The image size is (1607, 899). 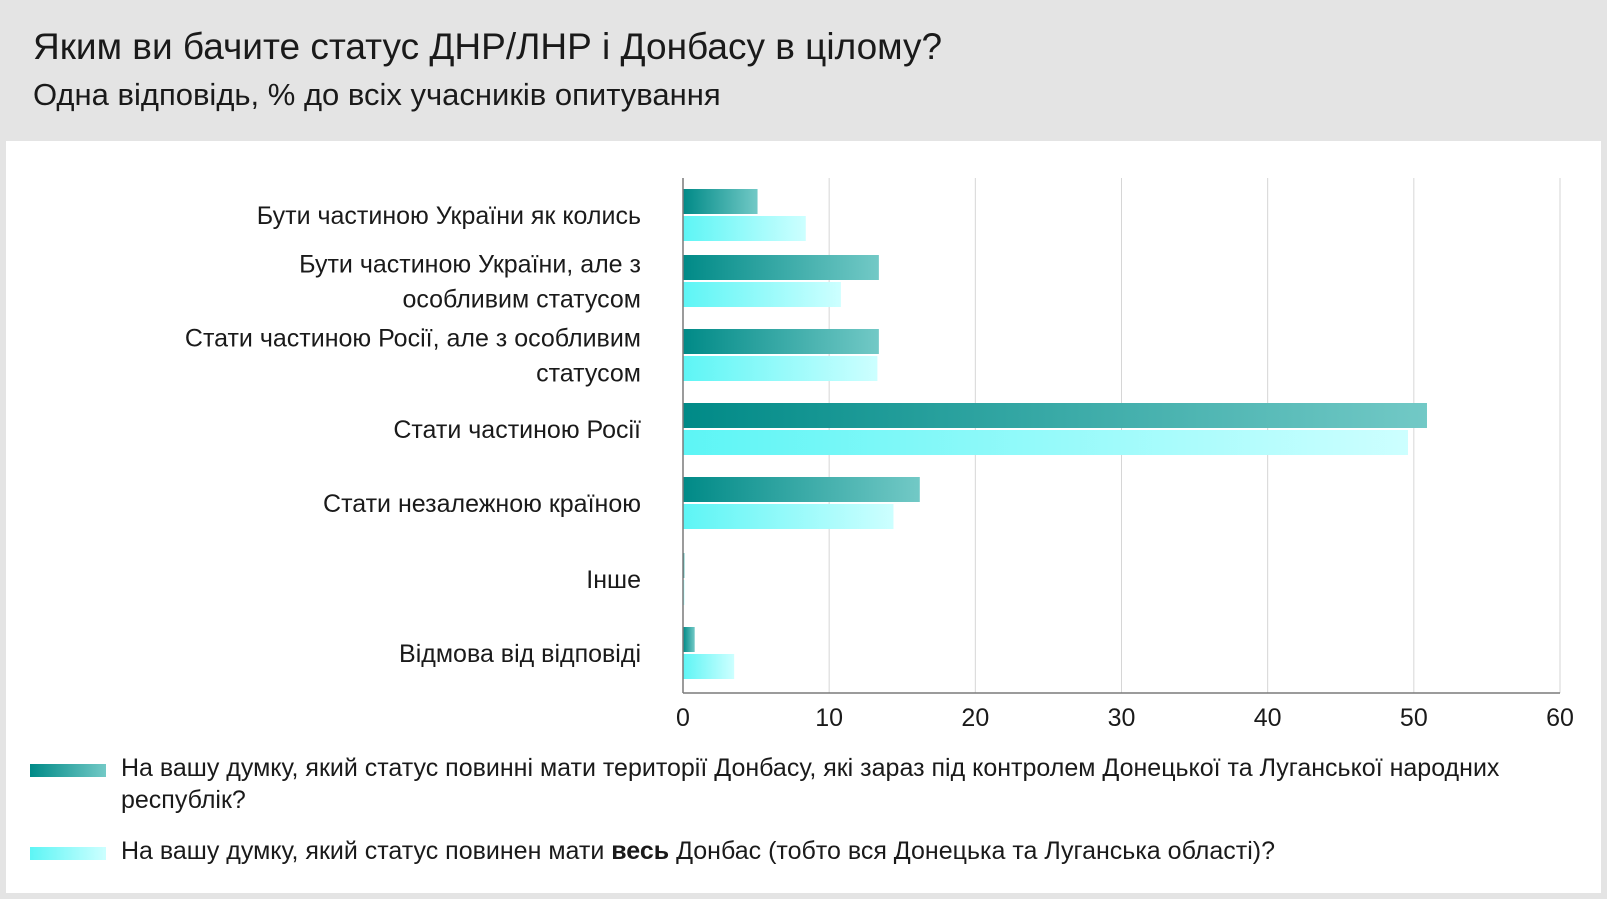 I want to click on category-label-3-line-1: Стати частиною Росії, але з особливим, so click(x=413, y=339).